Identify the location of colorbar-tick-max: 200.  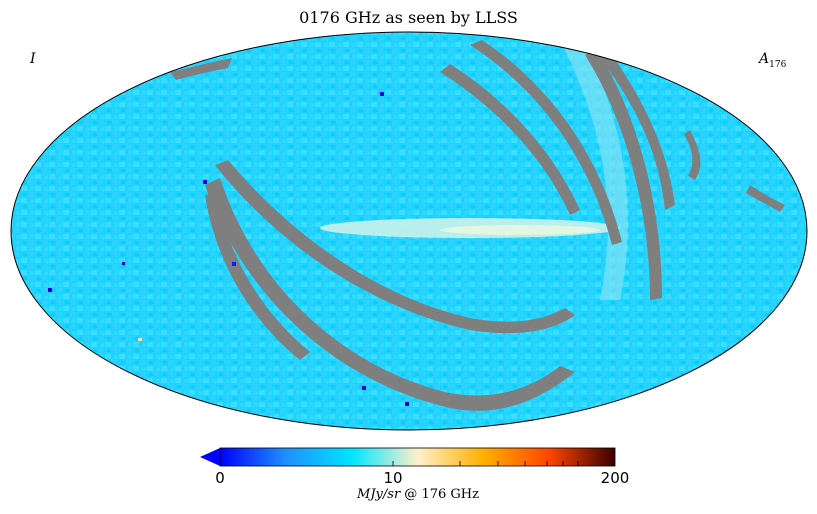
(615, 478).